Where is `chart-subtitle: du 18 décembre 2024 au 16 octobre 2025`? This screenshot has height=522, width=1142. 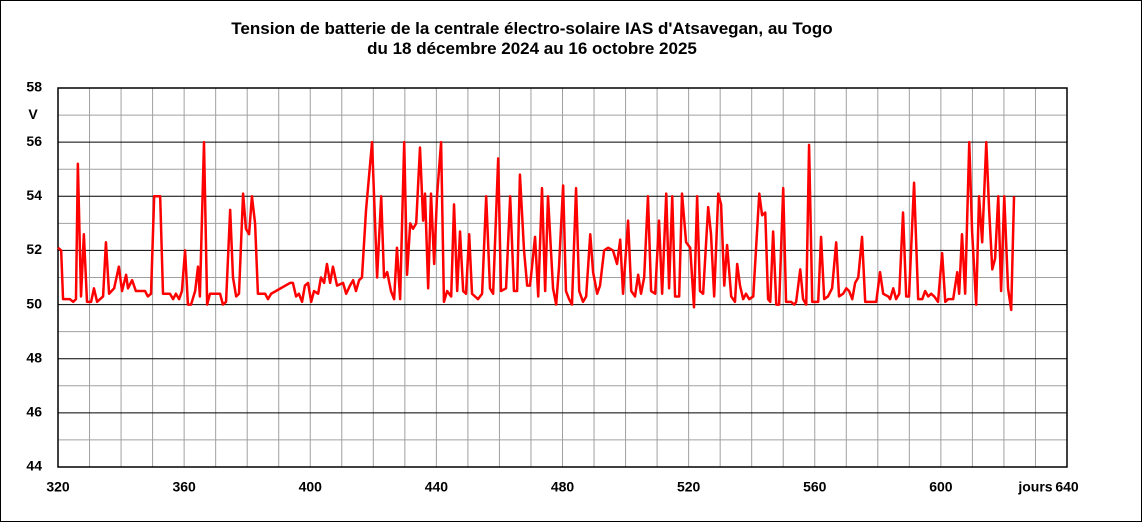 chart-subtitle: du 18 décembre 2024 au 16 octobre 2025 is located at coordinates (532, 48).